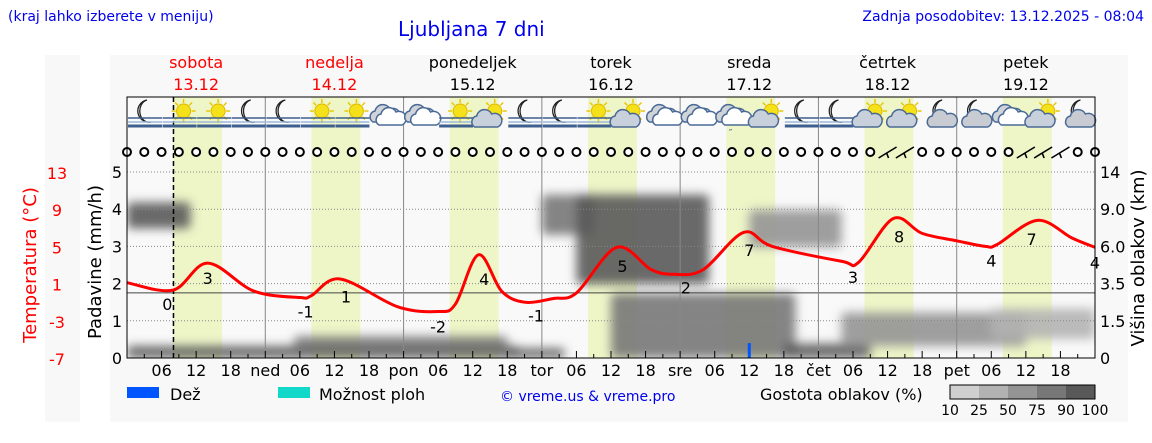 This screenshot has height=443, width=1152. Describe the element at coordinates (1112, 246) in the screenshot. I see `cloud-height-tick: 6.0` at that location.